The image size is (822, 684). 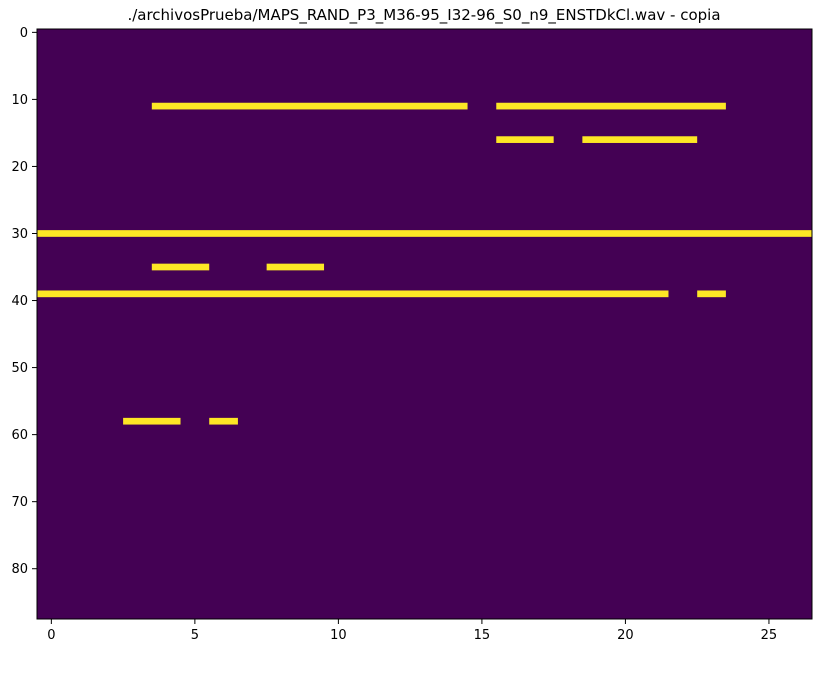 I want to click on y-tick-label: 40, so click(x=19, y=301).